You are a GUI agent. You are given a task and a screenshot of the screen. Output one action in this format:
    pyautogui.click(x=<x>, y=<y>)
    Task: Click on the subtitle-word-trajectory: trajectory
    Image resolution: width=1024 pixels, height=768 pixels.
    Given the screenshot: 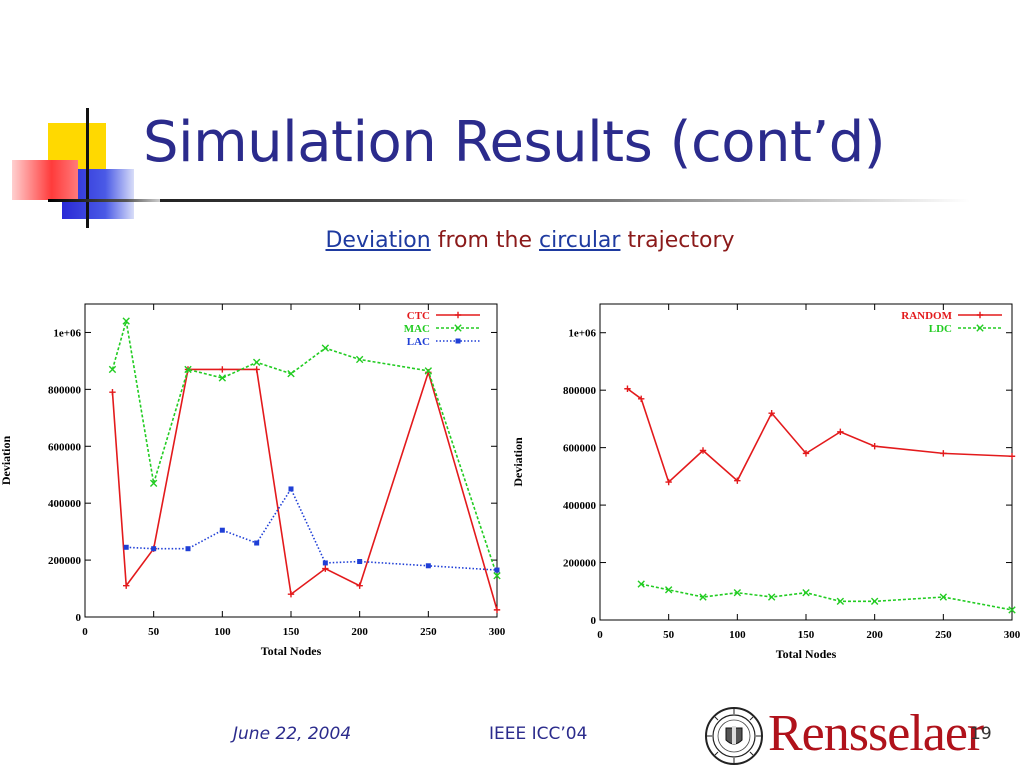 What is the action you would take?
    pyautogui.click(x=681, y=240)
    